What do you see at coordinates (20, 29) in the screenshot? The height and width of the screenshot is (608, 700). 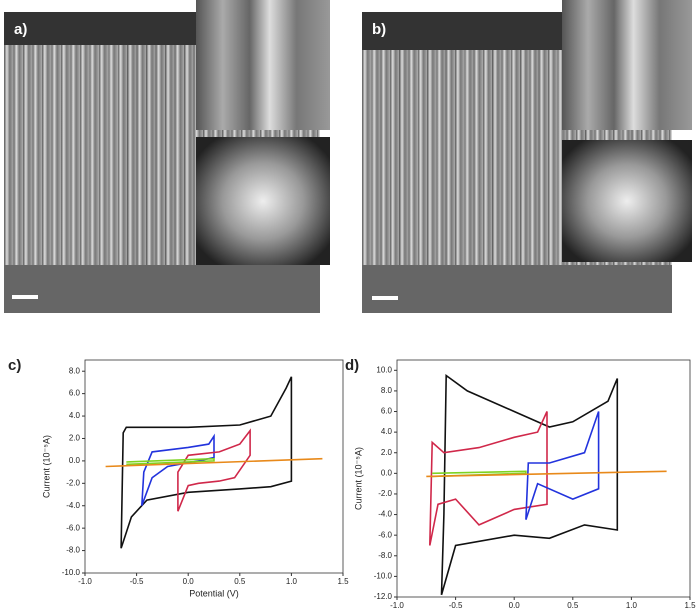 I see `panel-label: a)` at bounding box center [20, 29].